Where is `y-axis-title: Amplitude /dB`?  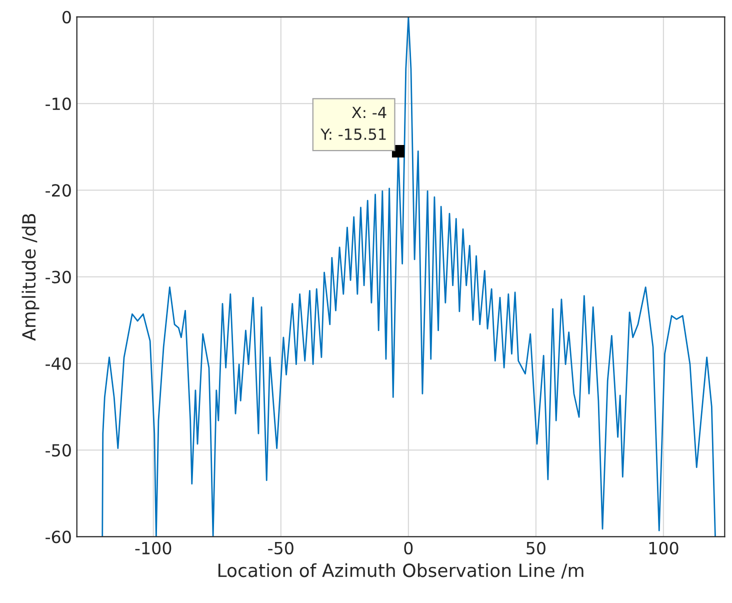 y-axis-title: Amplitude /dB is located at coordinates (31, 277).